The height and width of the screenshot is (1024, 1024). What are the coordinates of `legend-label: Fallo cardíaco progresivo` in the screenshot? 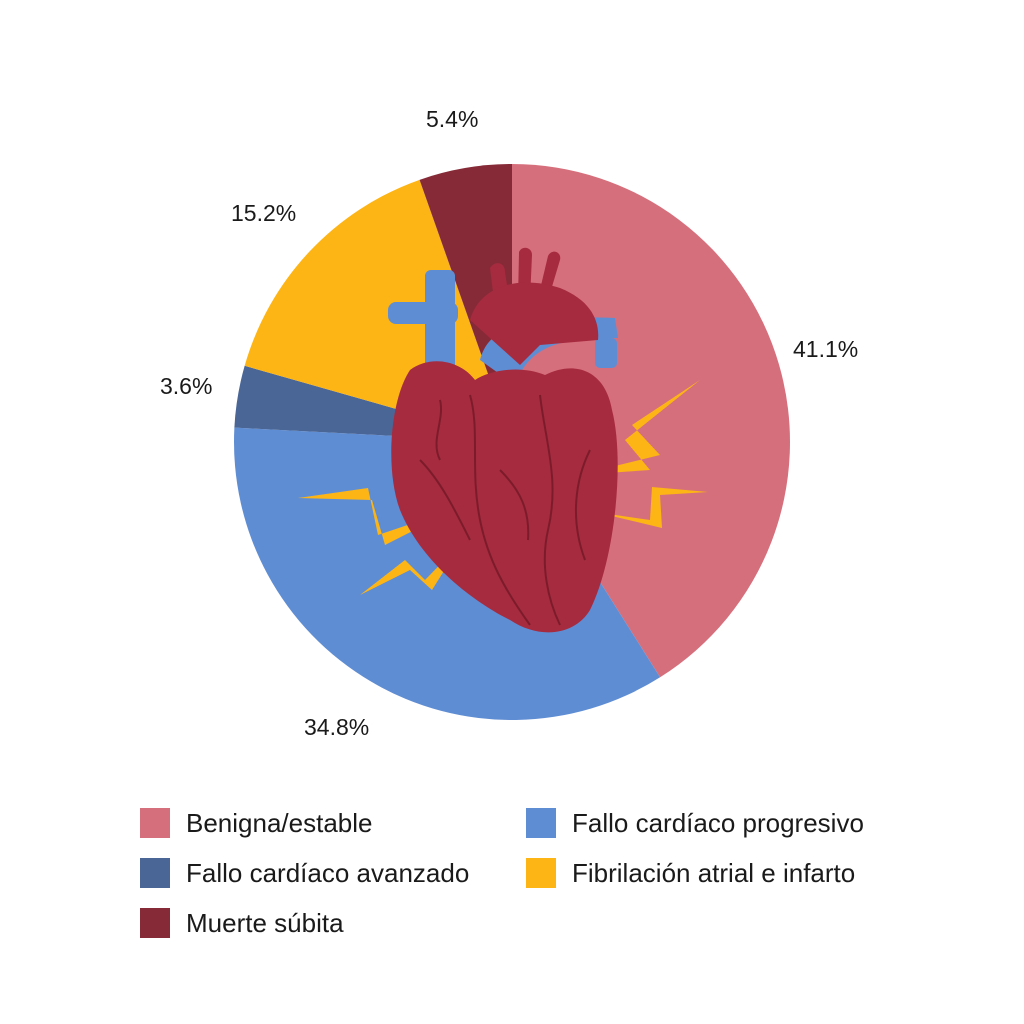 It's located at (718, 822).